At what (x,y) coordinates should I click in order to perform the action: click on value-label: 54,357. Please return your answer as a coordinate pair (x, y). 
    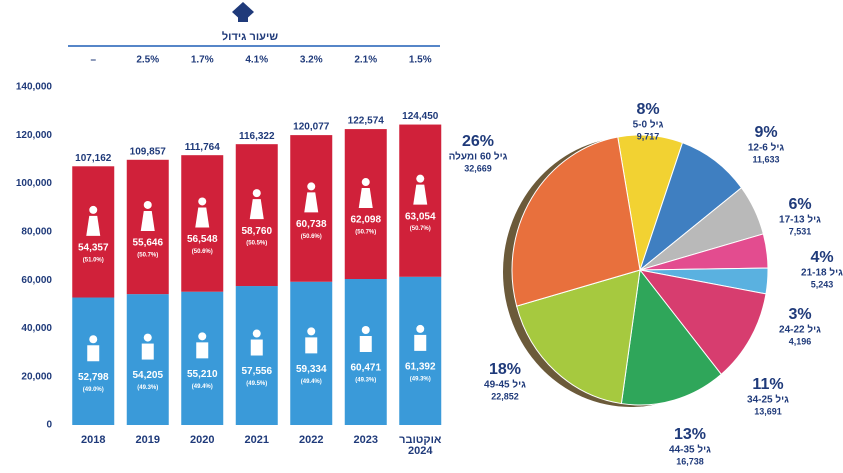
    Looking at the image, I should click on (93, 248).